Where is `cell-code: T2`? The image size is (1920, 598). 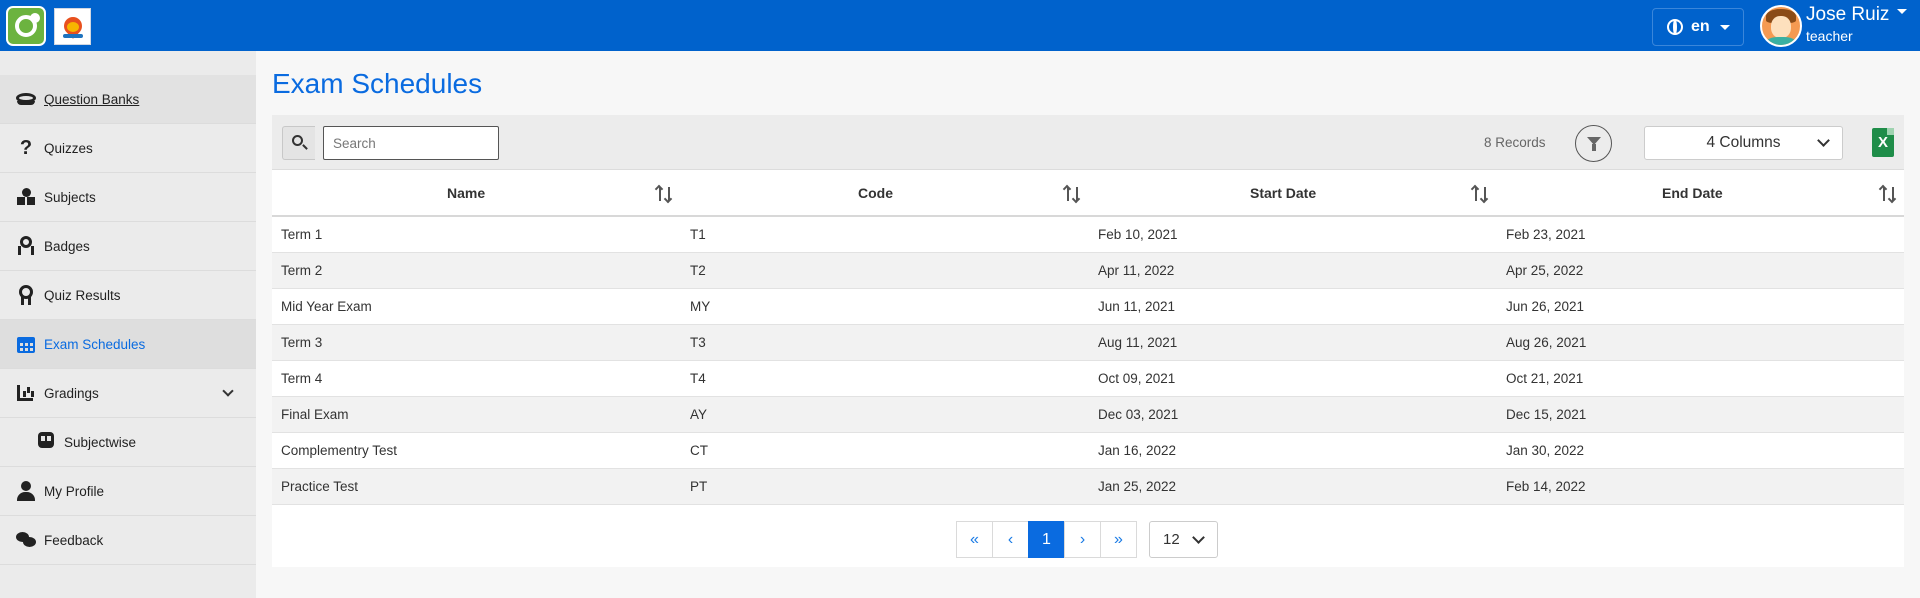 cell-code: T2 is located at coordinates (698, 270).